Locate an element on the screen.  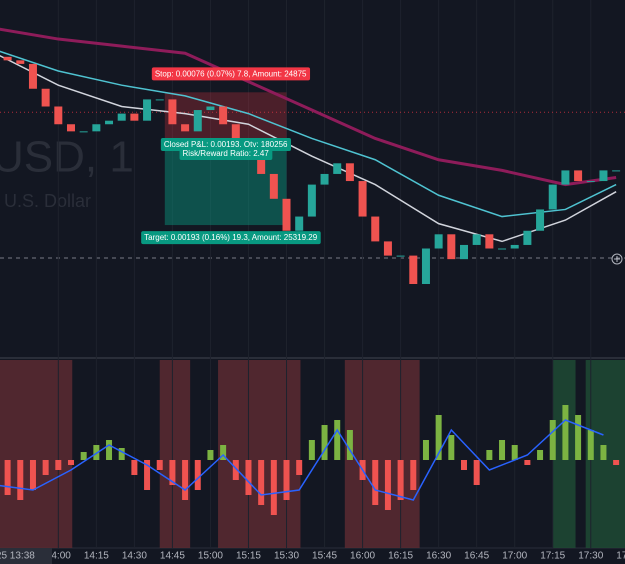
ma-line is located at coordinates (302, 460).